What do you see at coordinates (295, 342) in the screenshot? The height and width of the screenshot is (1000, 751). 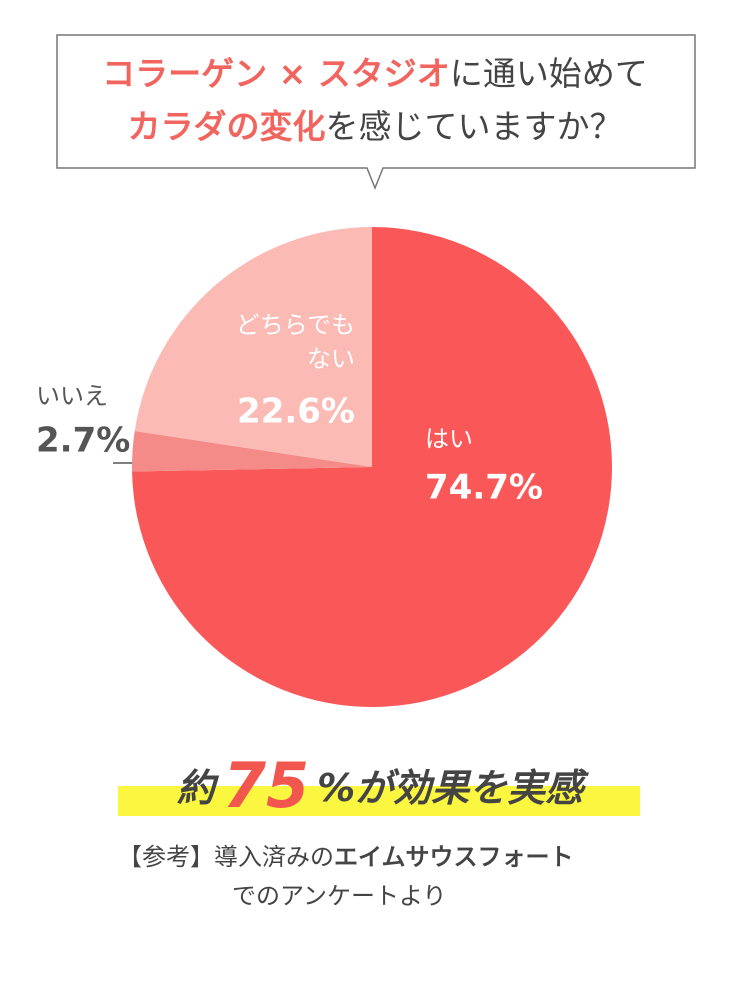 I see `slice-label: どちらでもない` at bounding box center [295, 342].